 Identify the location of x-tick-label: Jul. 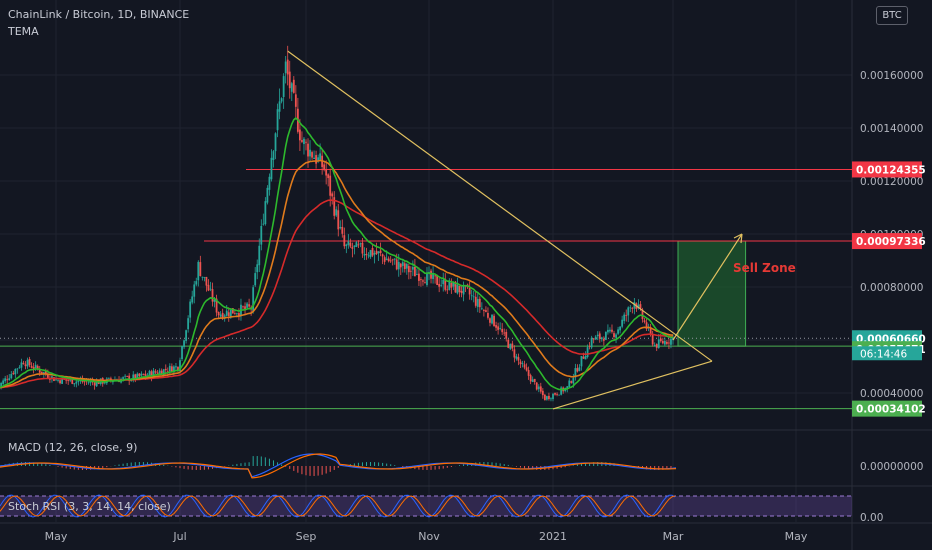
(179, 536).